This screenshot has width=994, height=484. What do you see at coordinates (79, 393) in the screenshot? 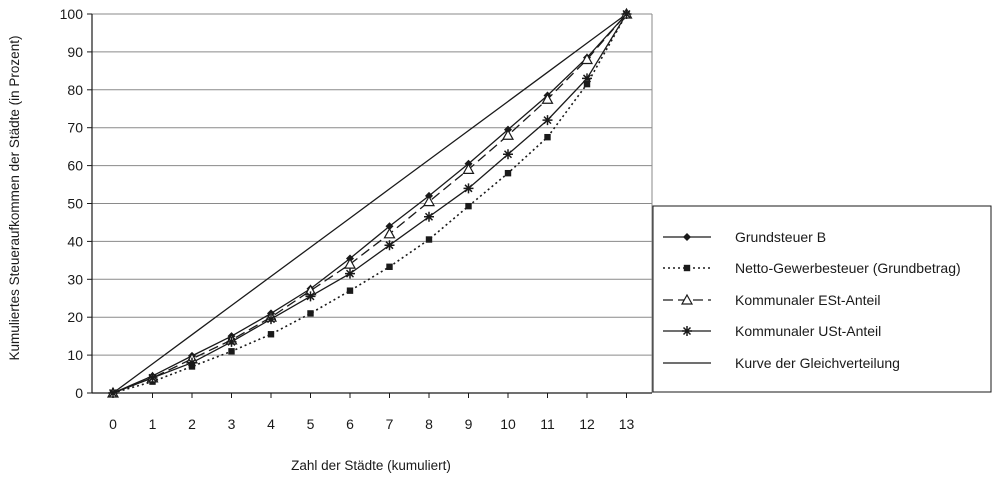
I see `y-tick-label: 0` at bounding box center [79, 393].